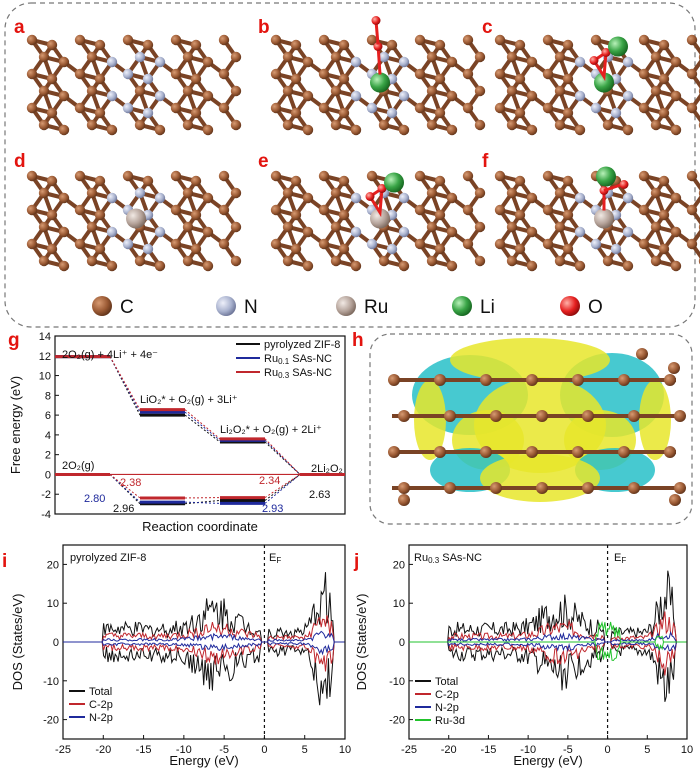 This screenshot has height=771, width=700. Describe the element at coordinates (298, 359) in the screenshot. I see `legend-text-ru01: Ru0.1 SAs-NC` at that location.